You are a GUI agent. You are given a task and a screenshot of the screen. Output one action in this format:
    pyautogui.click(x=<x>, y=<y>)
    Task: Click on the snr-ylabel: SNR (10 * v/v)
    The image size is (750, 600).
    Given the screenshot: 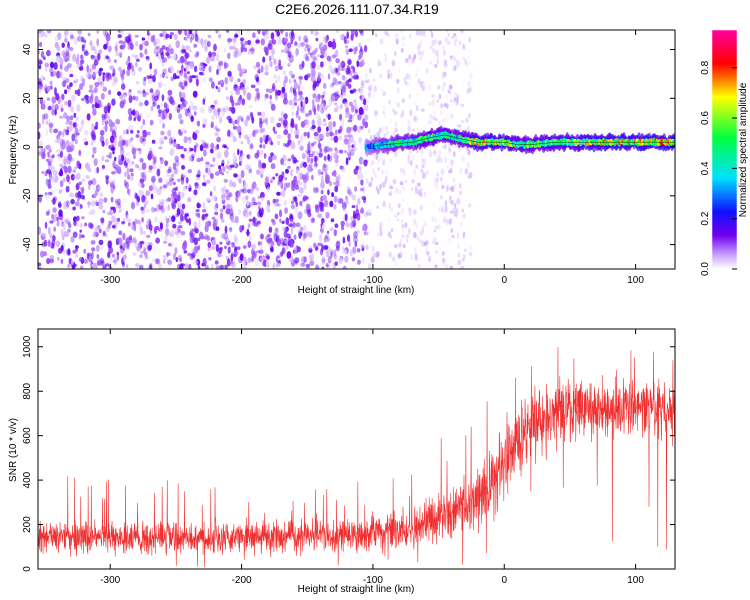 What is the action you would take?
    pyautogui.click(x=13, y=450)
    